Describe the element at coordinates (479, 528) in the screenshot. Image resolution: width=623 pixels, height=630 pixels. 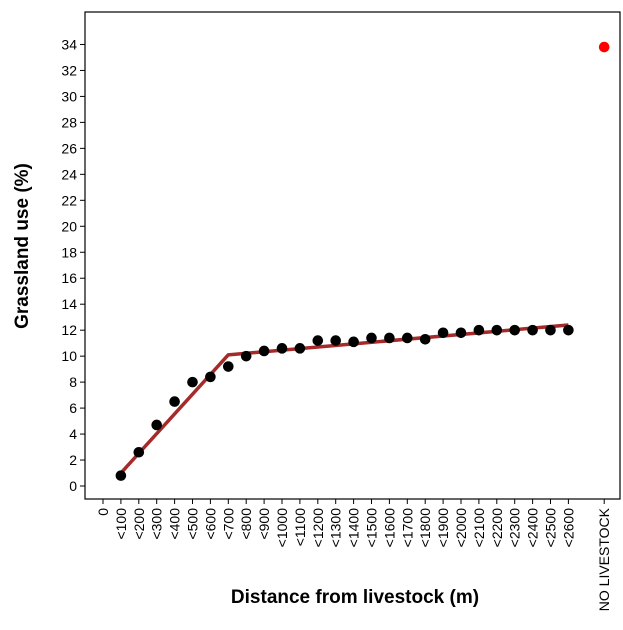
I see `x-tick-label: <2100` at that location.